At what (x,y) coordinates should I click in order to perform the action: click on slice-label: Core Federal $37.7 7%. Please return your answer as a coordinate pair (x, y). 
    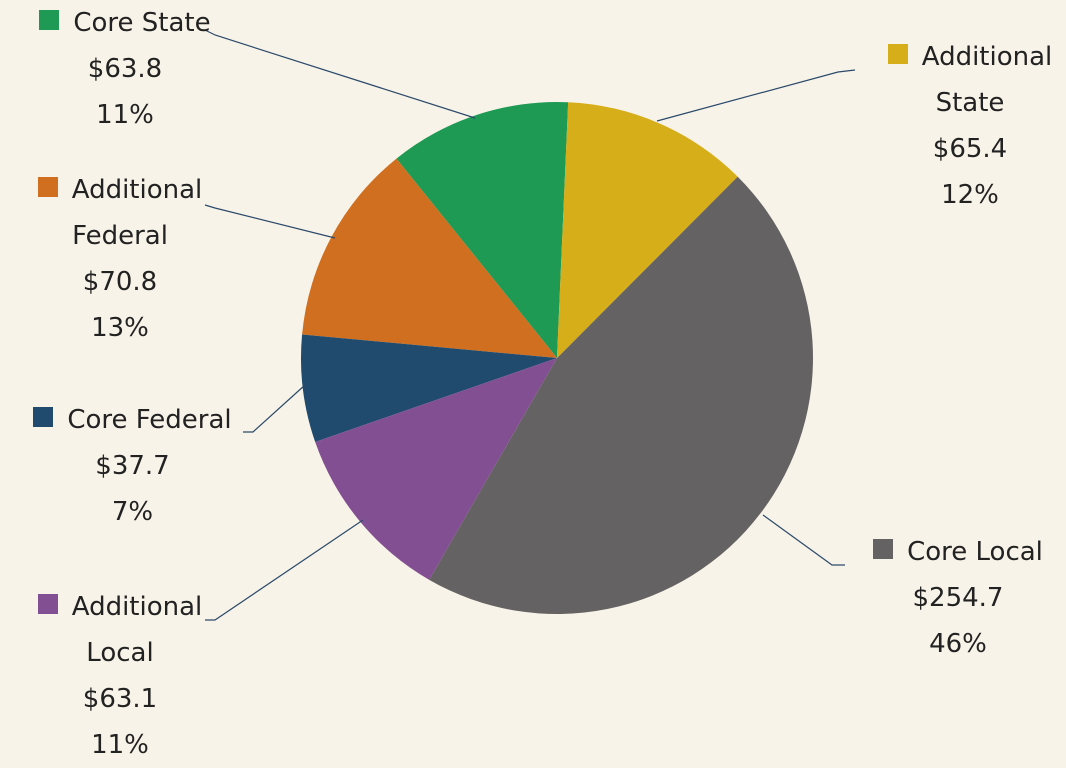
    Looking at the image, I should click on (132, 466).